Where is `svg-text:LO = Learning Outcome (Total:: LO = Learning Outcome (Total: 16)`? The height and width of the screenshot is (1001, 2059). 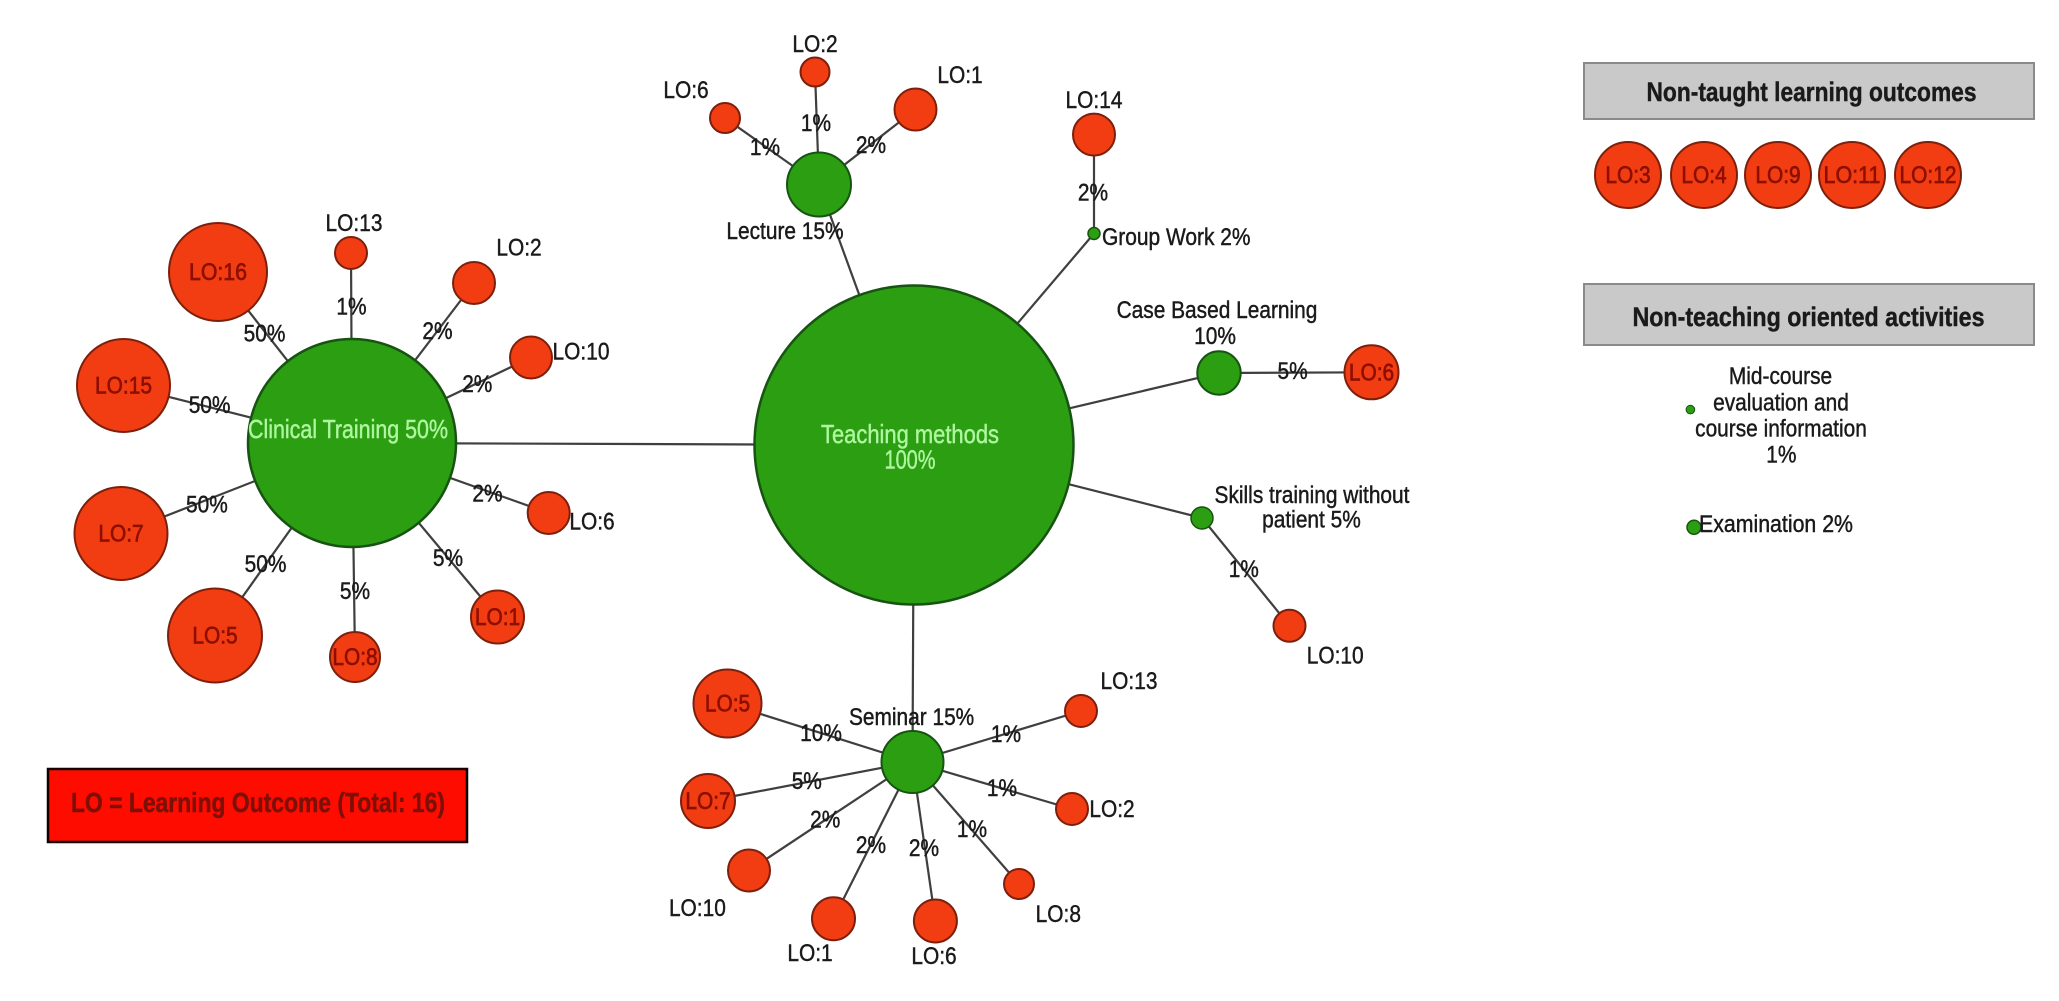 svg-text:LO = Learning Outcome (Total:: LO = Learning Outcome (Total: 16) is located at coordinates (258, 802).